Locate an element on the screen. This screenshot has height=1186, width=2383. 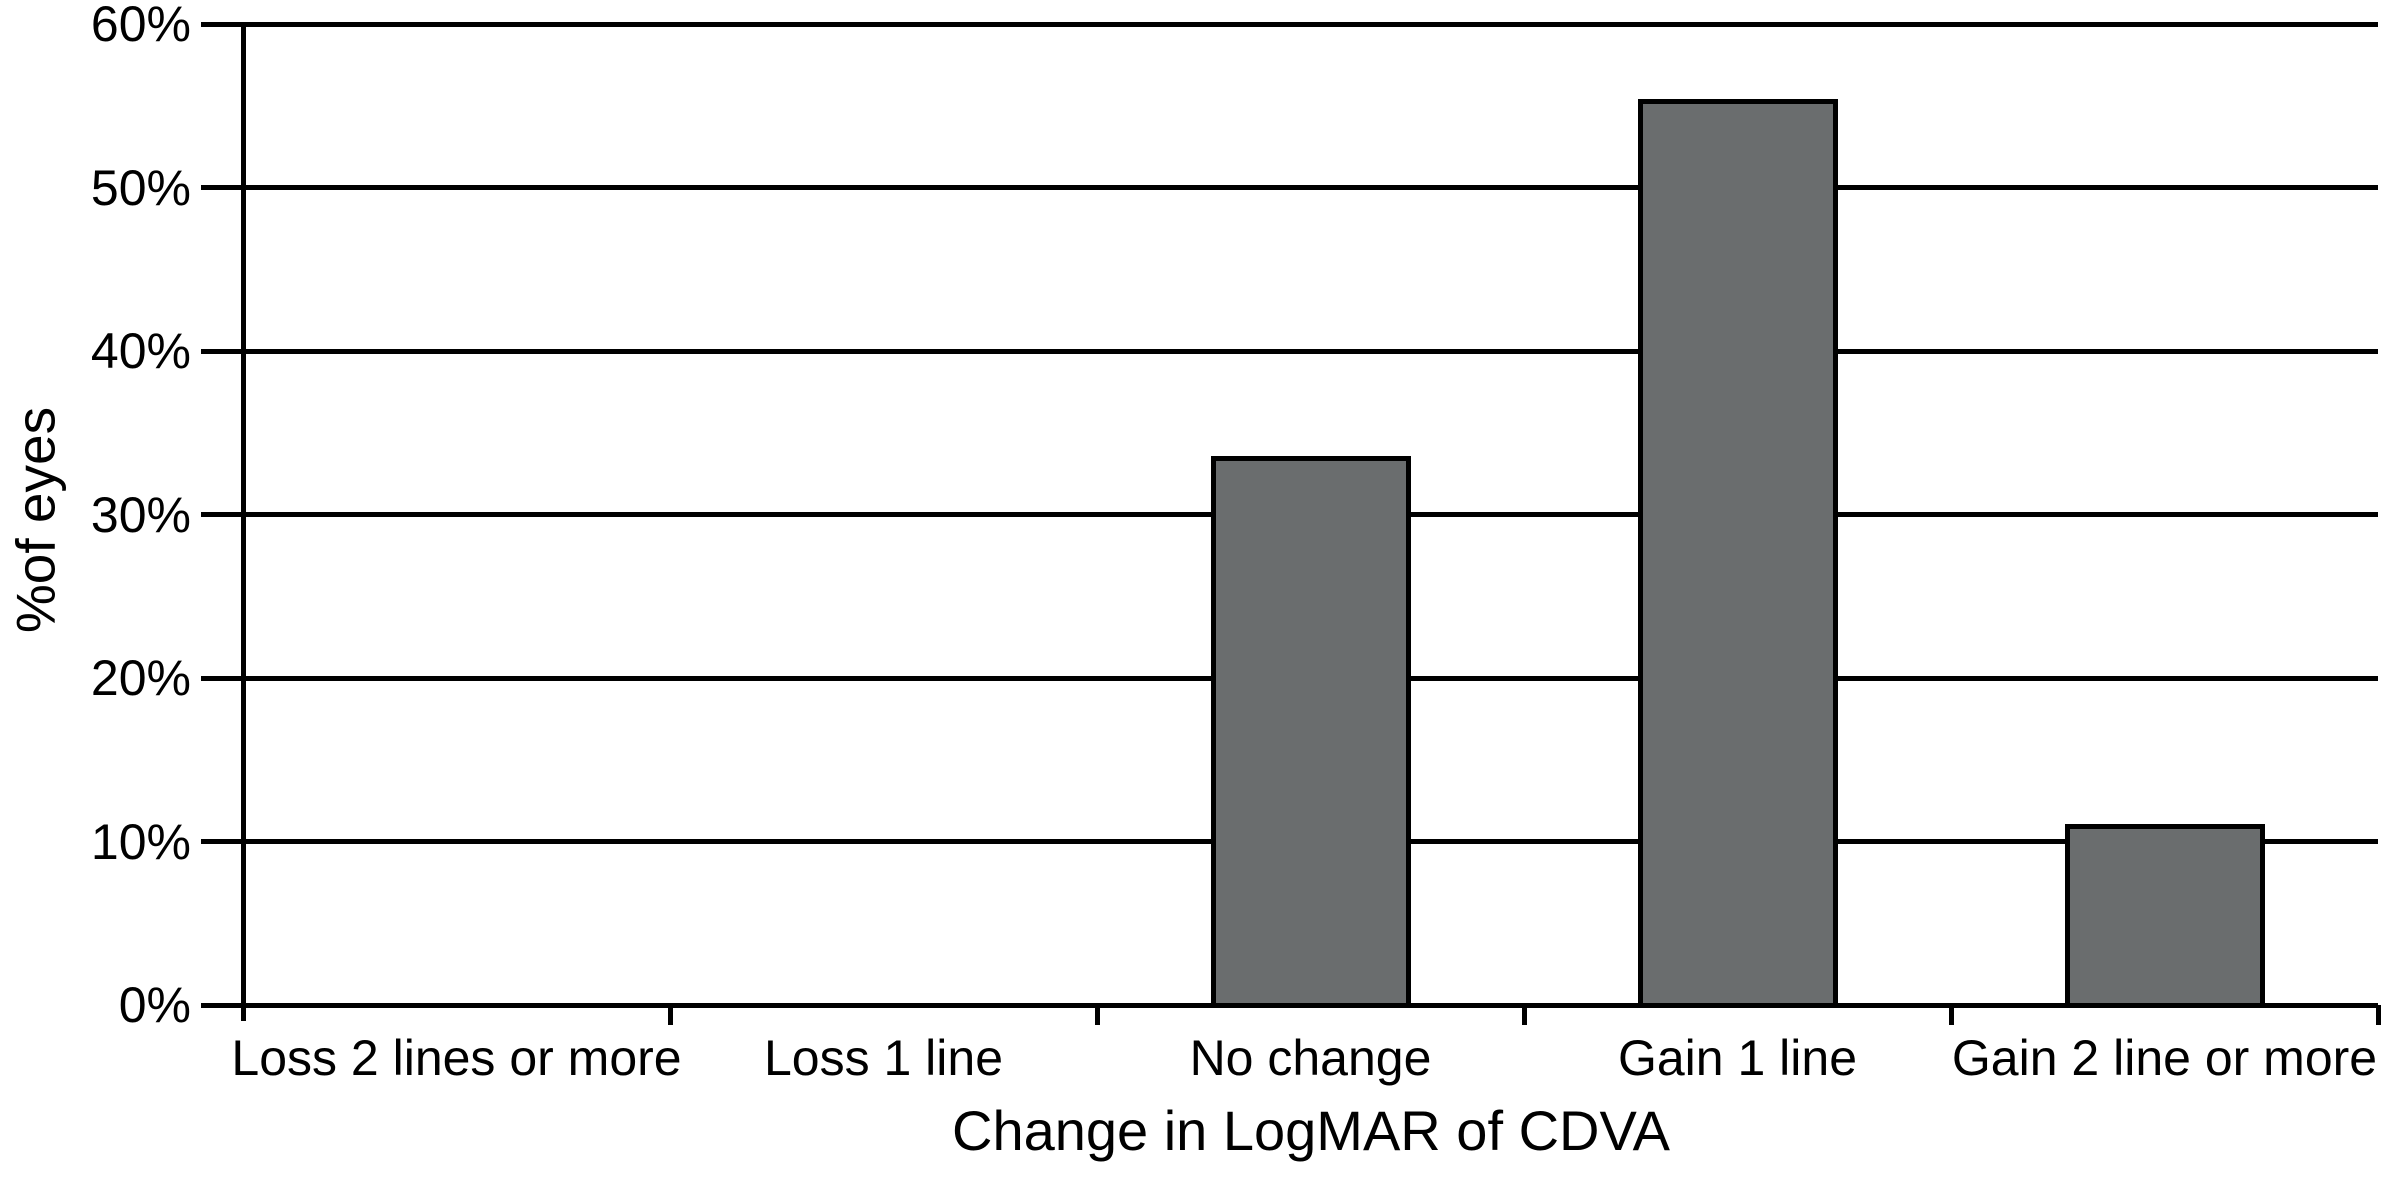
y-tick-label-50pct: 50% is located at coordinates (140, 187).